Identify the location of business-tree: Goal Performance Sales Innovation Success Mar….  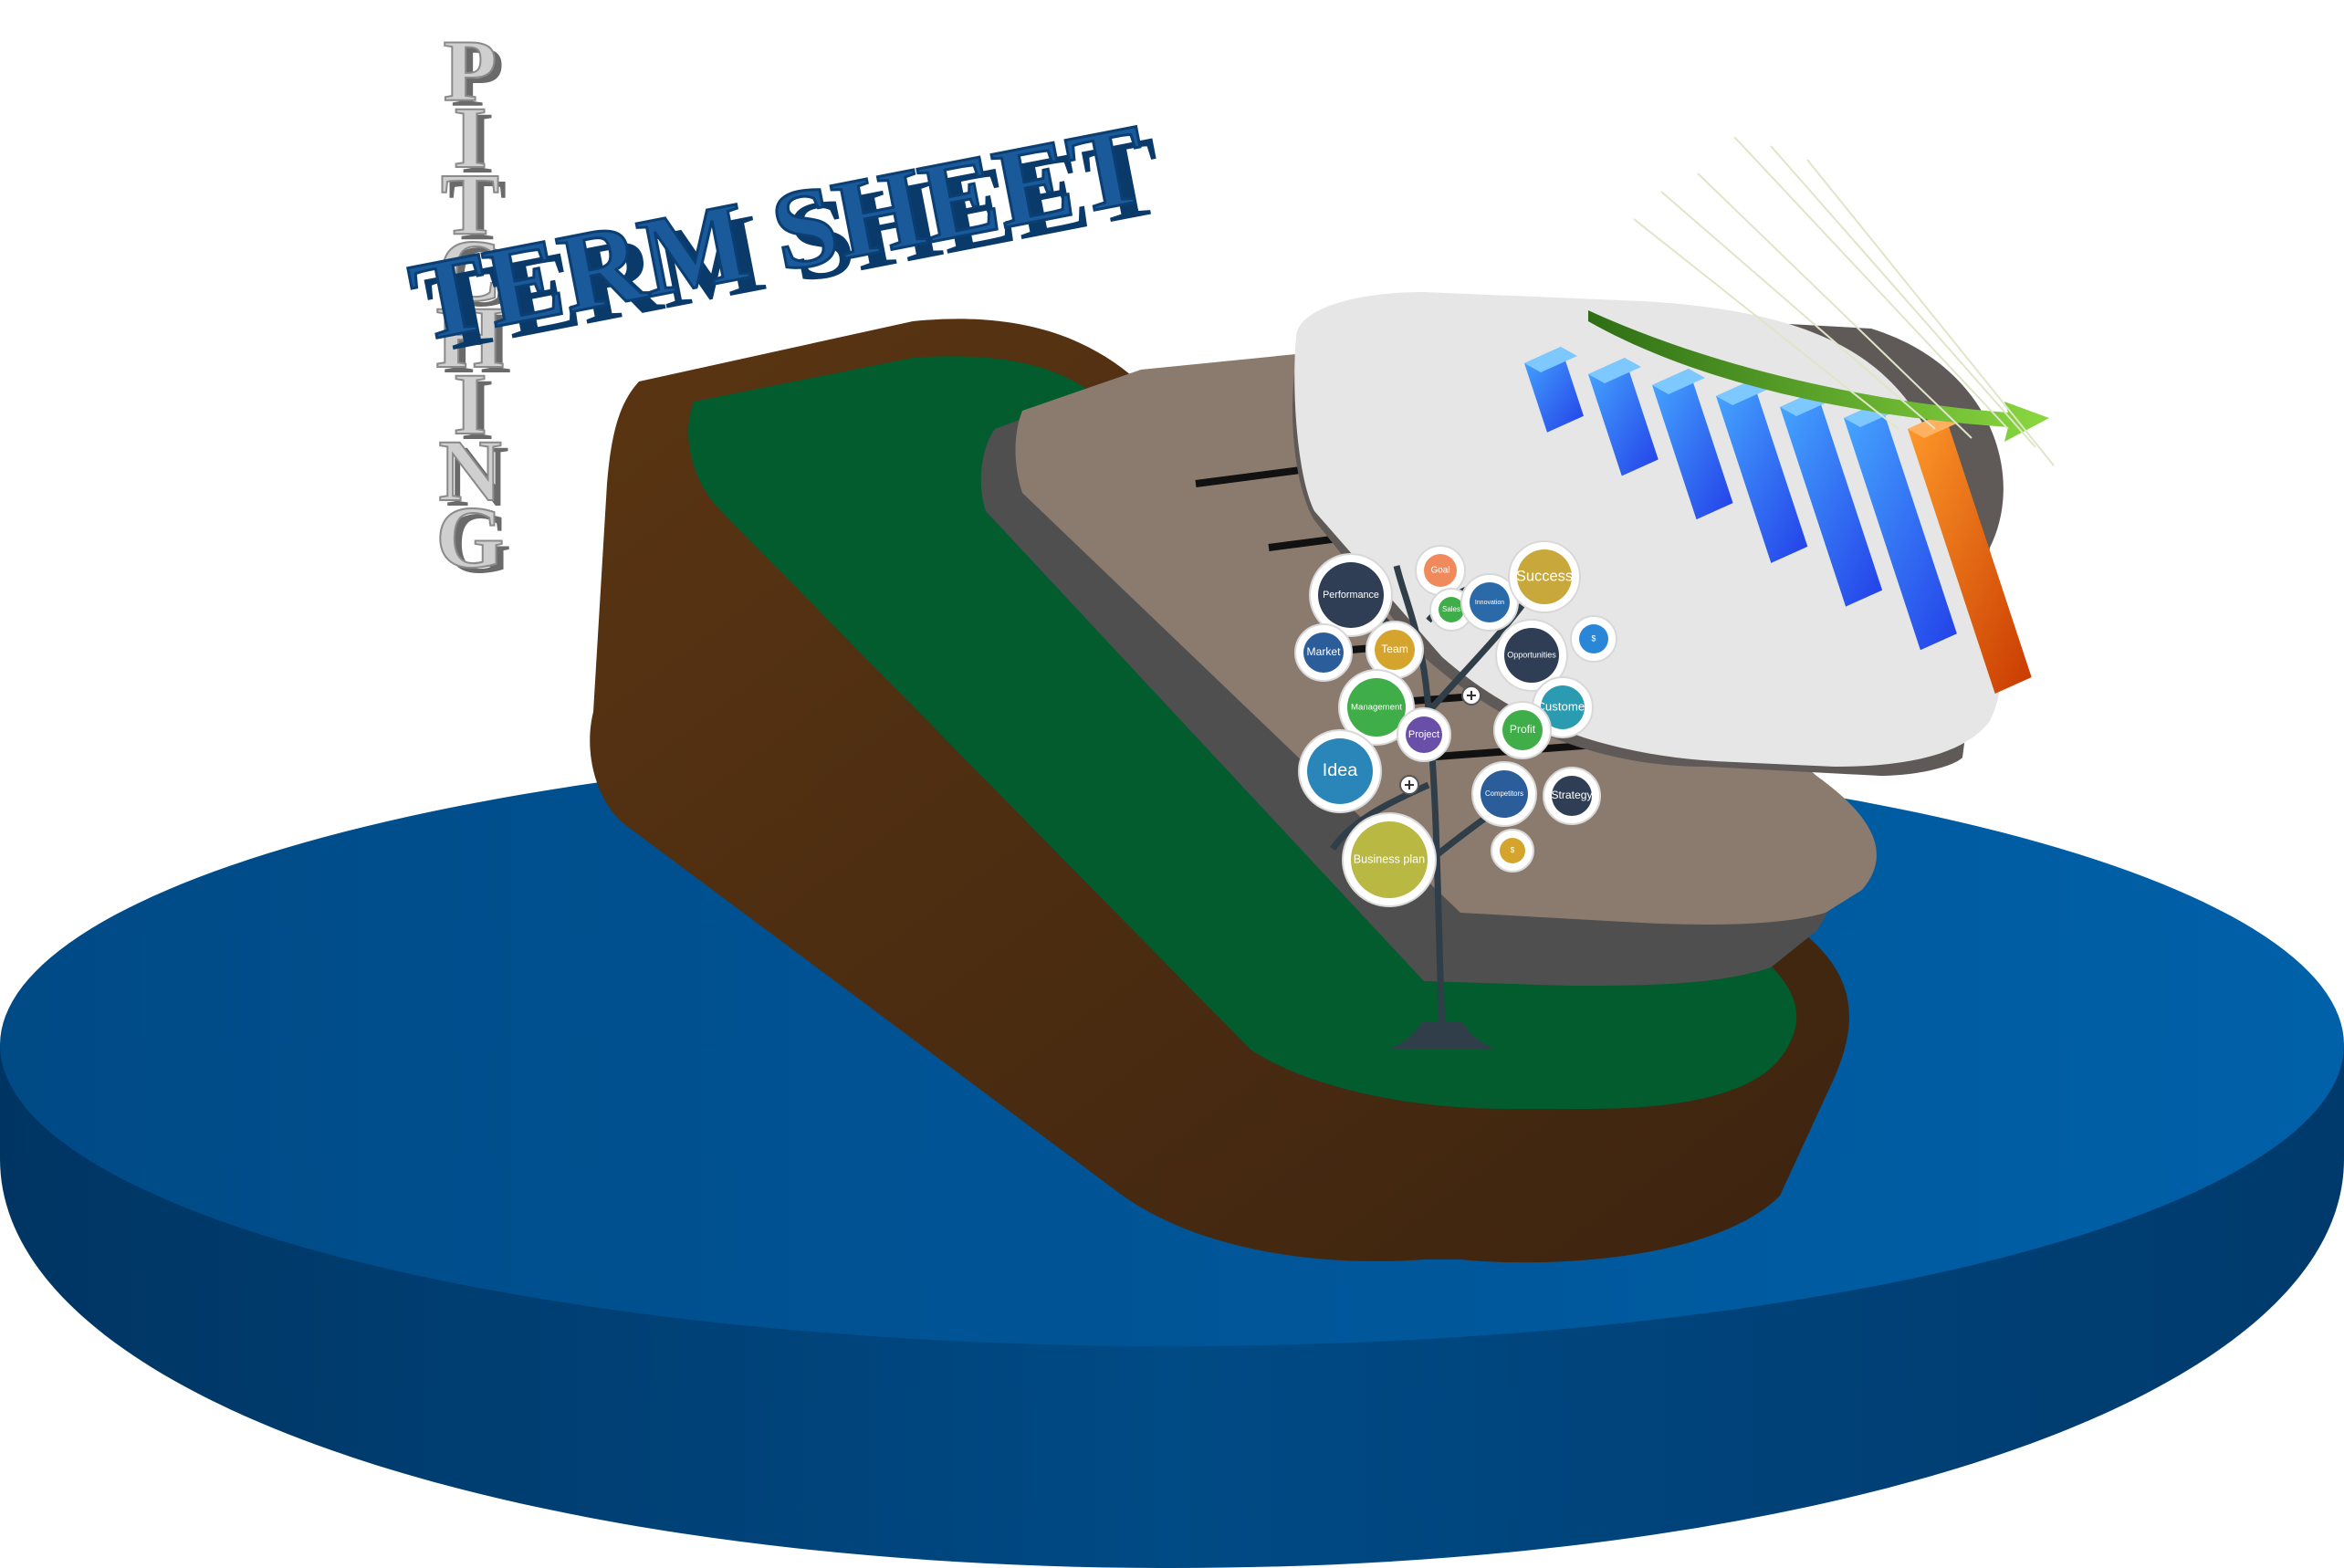
(1456, 795).